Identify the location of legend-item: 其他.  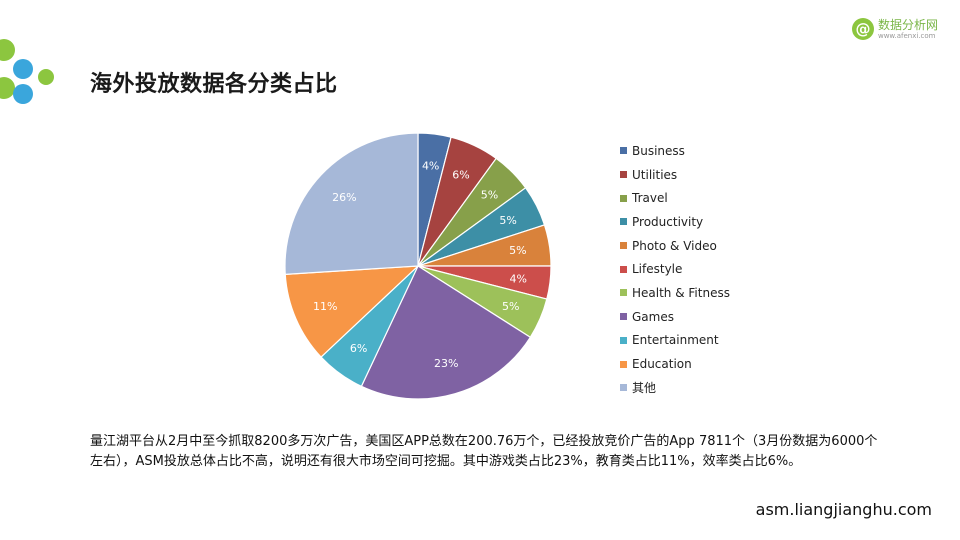
(675, 388).